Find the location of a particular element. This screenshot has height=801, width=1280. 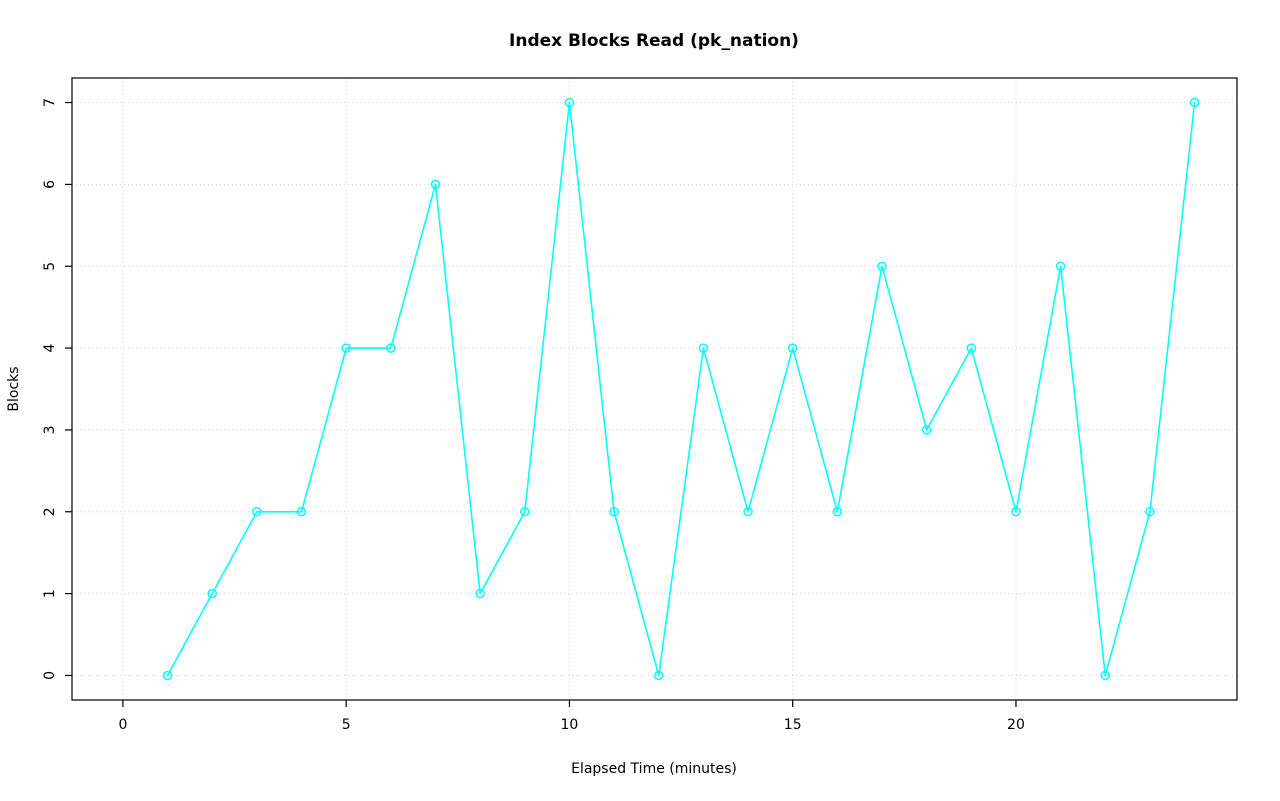

y-tick-label: 6 is located at coordinates (50, 184).